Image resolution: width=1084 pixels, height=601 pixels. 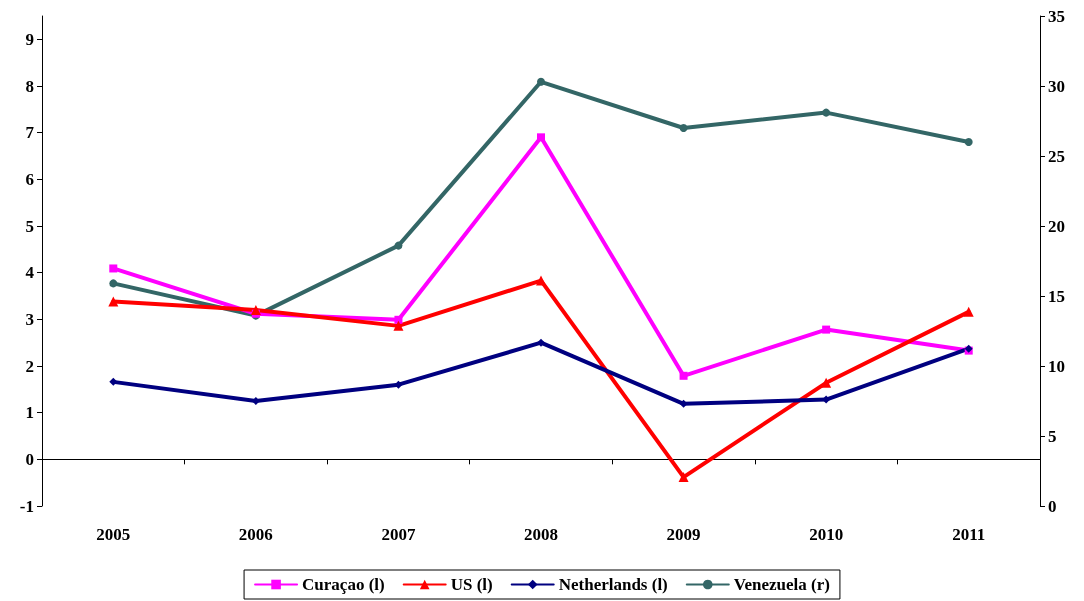 I want to click on y-tick-label: 4, so click(x=30, y=273).